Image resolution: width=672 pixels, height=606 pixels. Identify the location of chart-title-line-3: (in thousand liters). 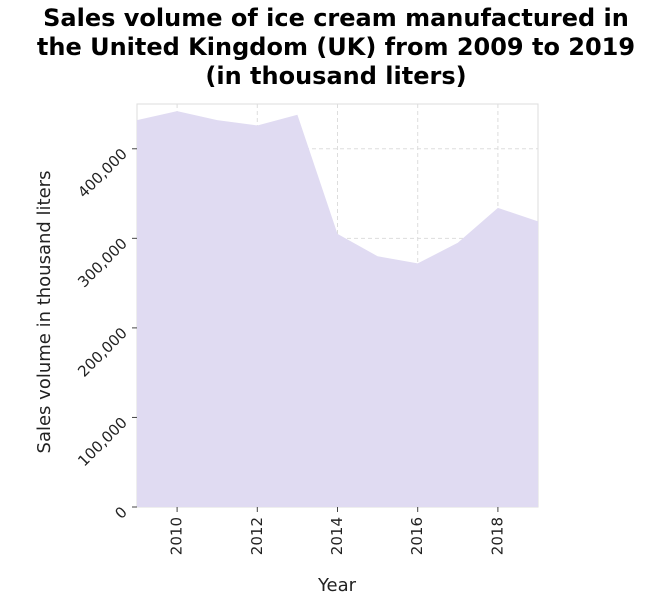
(336, 76).